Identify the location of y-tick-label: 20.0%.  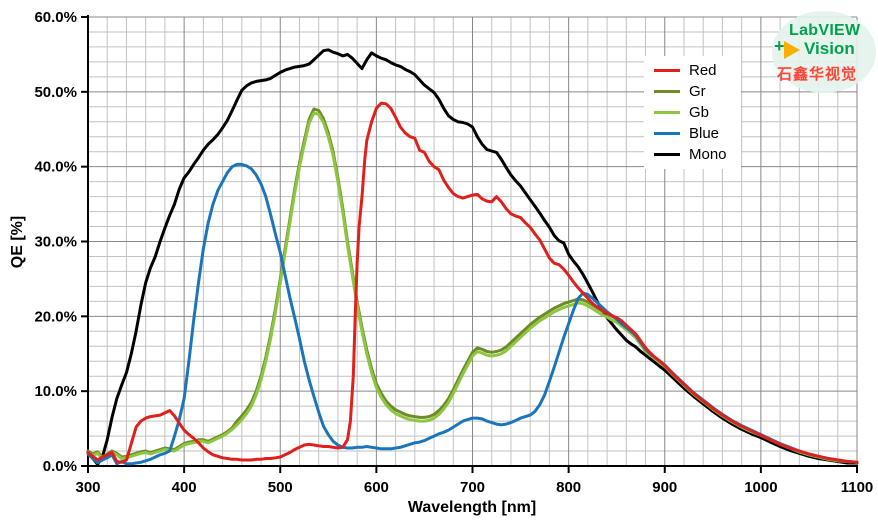
(55, 316).